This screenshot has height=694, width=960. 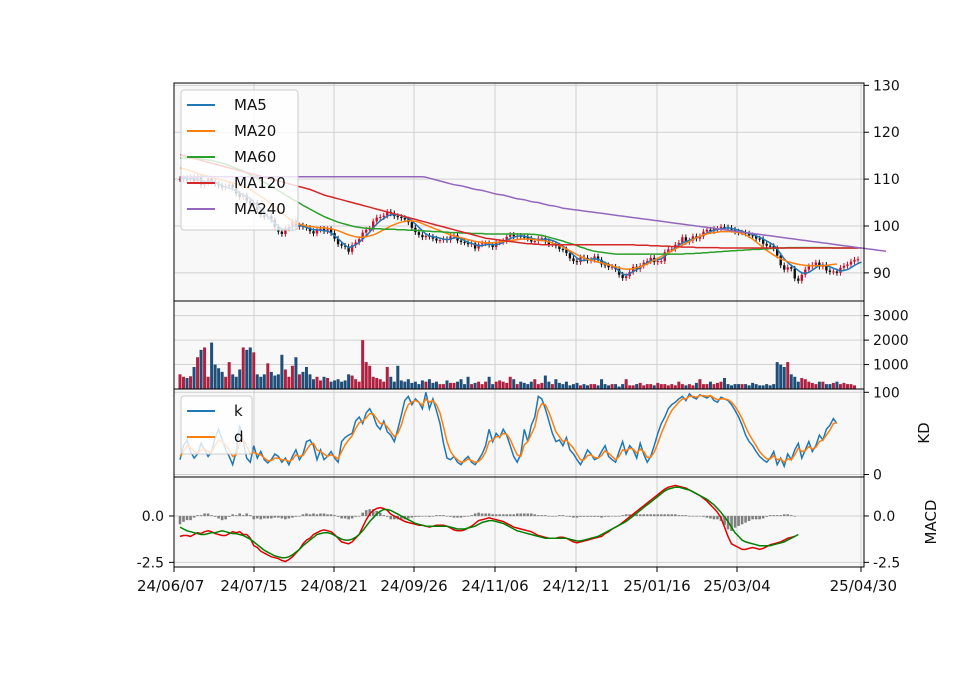 I want to click on line-d, so click(x=508, y=429).